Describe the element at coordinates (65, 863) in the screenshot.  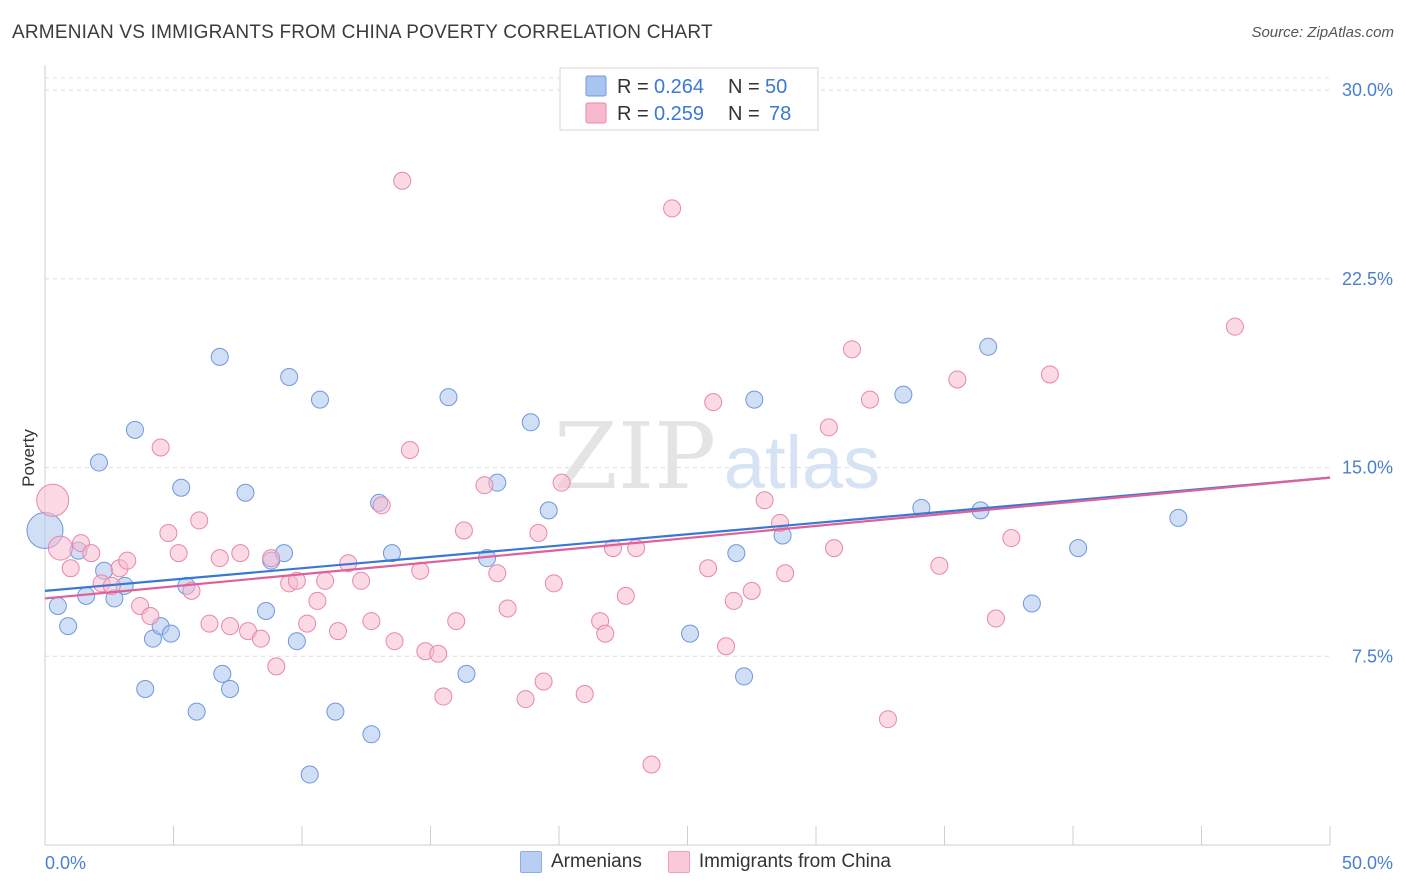
I see `x-tick-label-0: 0.0%` at that location.